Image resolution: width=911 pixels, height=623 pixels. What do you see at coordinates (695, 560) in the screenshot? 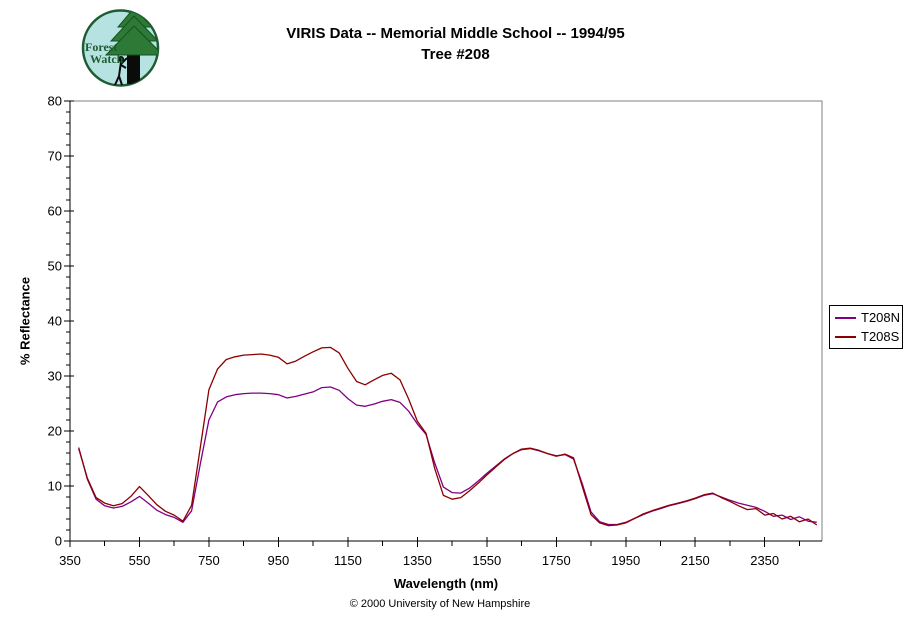
I see `x-tick-label: 2150` at bounding box center [695, 560].